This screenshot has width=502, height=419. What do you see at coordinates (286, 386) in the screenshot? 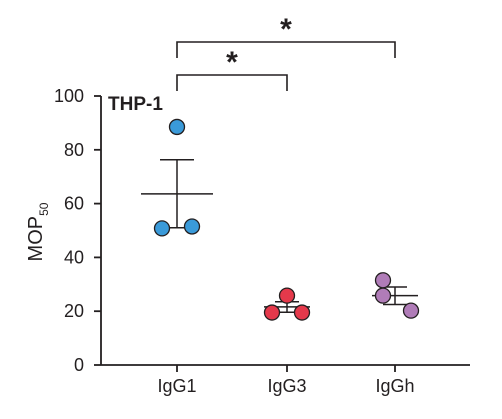
I see `x-tick-label: IgG3` at bounding box center [286, 386].